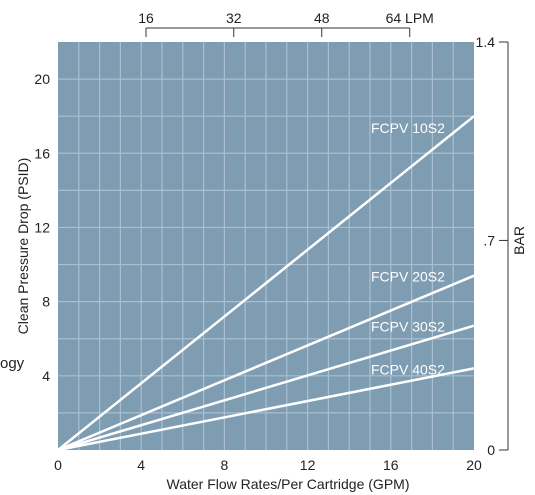 Image resolution: width=535 pixels, height=495 pixels. I want to click on x-tick-label: 8, so click(225, 465).